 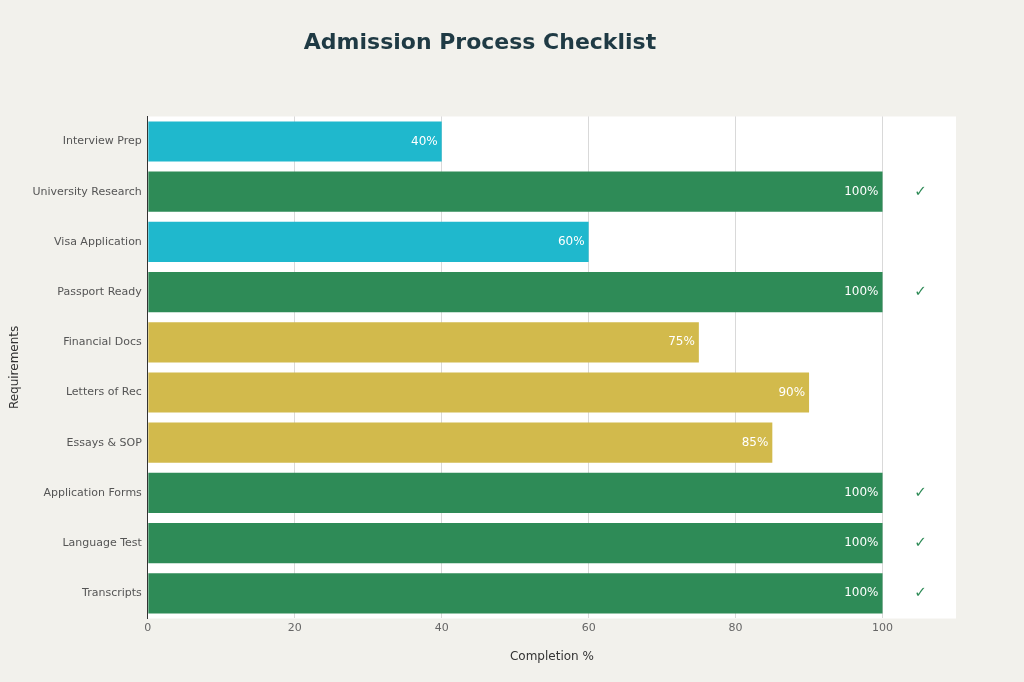 What do you see at coordinates (588, 627) in the screenshot?
I see `x-tick-label: 60` at bounding box center [588, 627].